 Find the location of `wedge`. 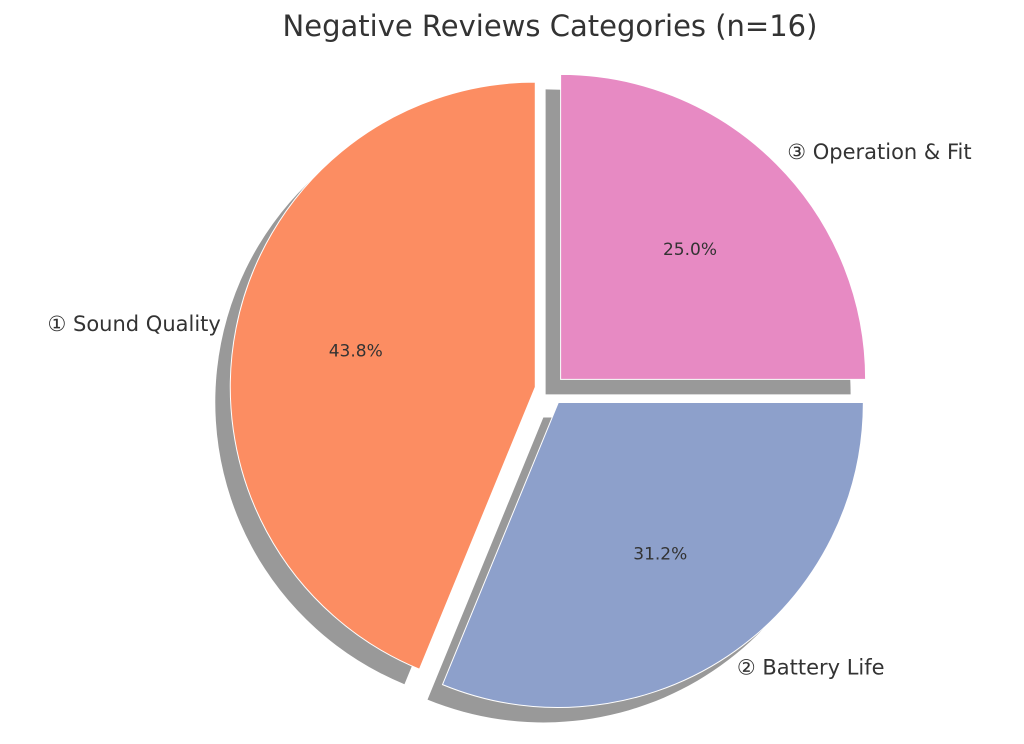

wedge is located at coordinates (713, 226).